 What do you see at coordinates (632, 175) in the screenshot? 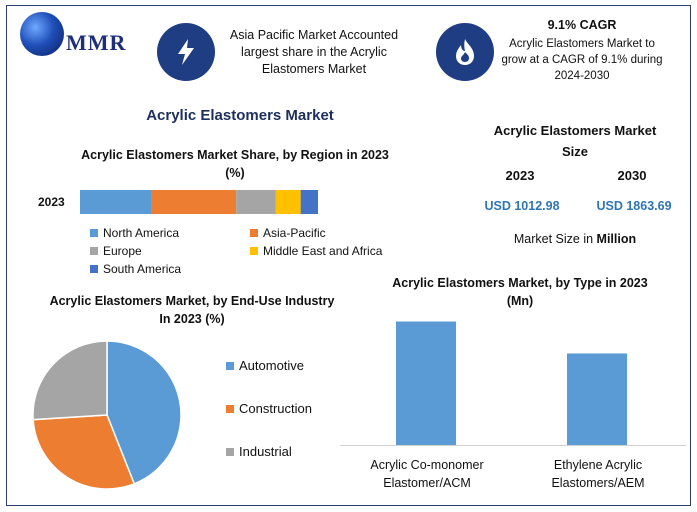
I see `year-2030-label: 2030` at bounding box center [632, 175].